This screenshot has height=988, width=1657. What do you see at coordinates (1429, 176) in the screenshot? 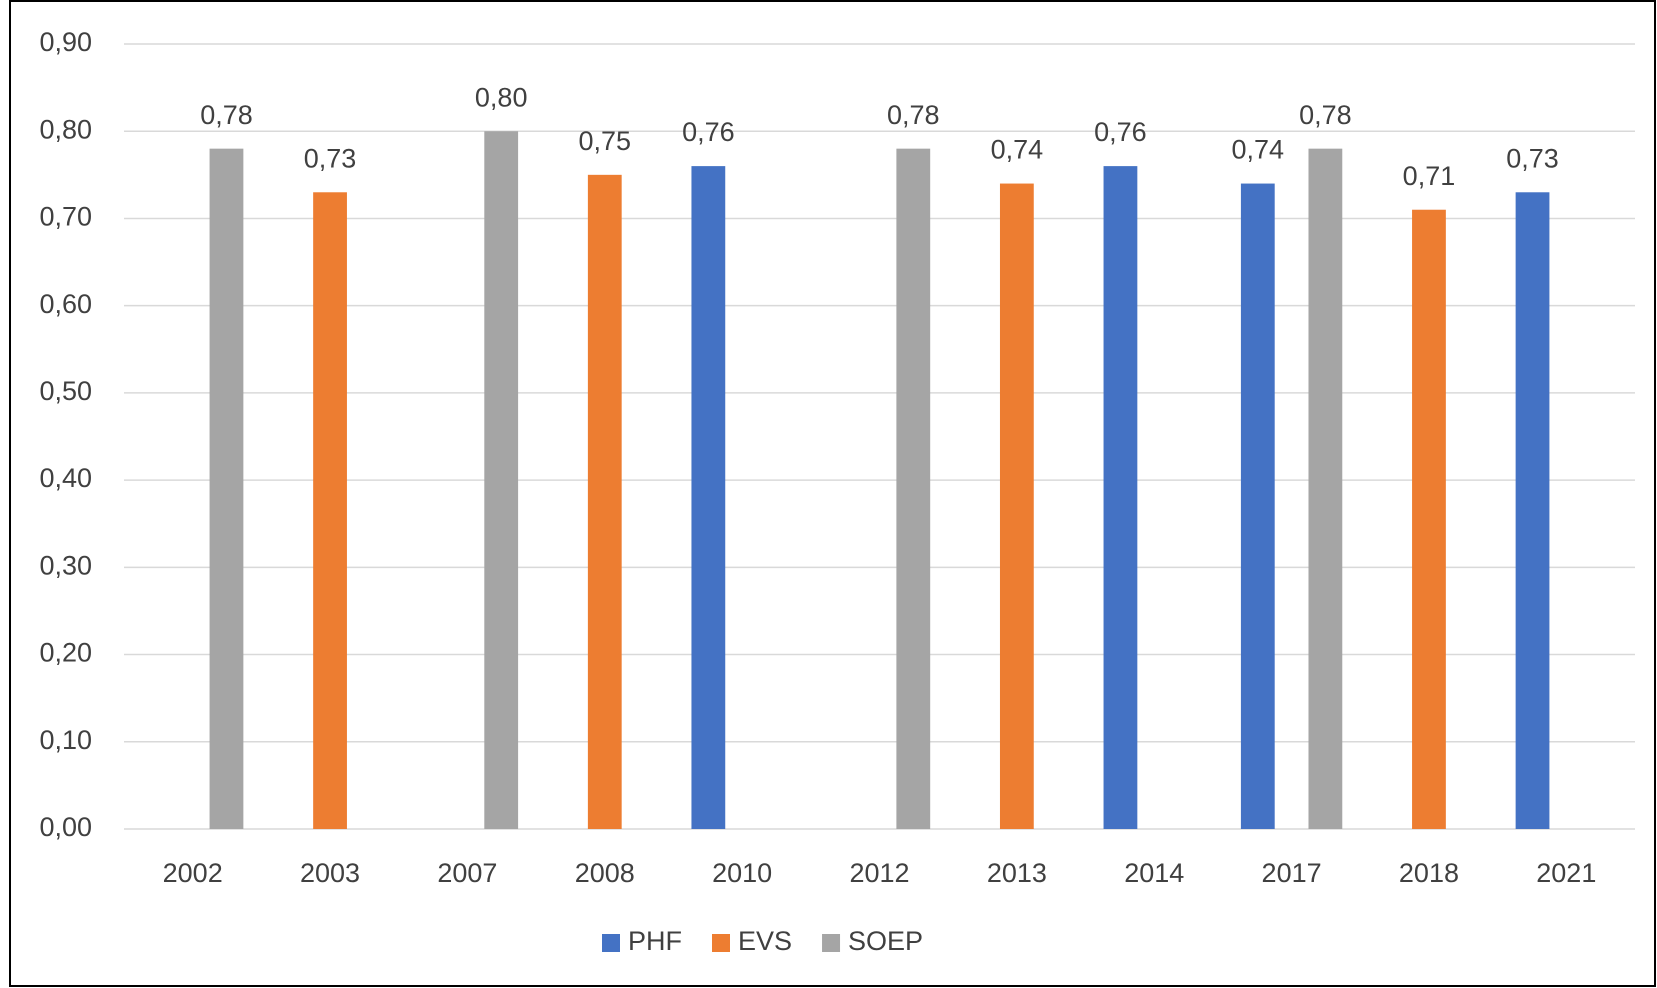
I see `value-label: 0,71` at bounding box center [1429, 176].